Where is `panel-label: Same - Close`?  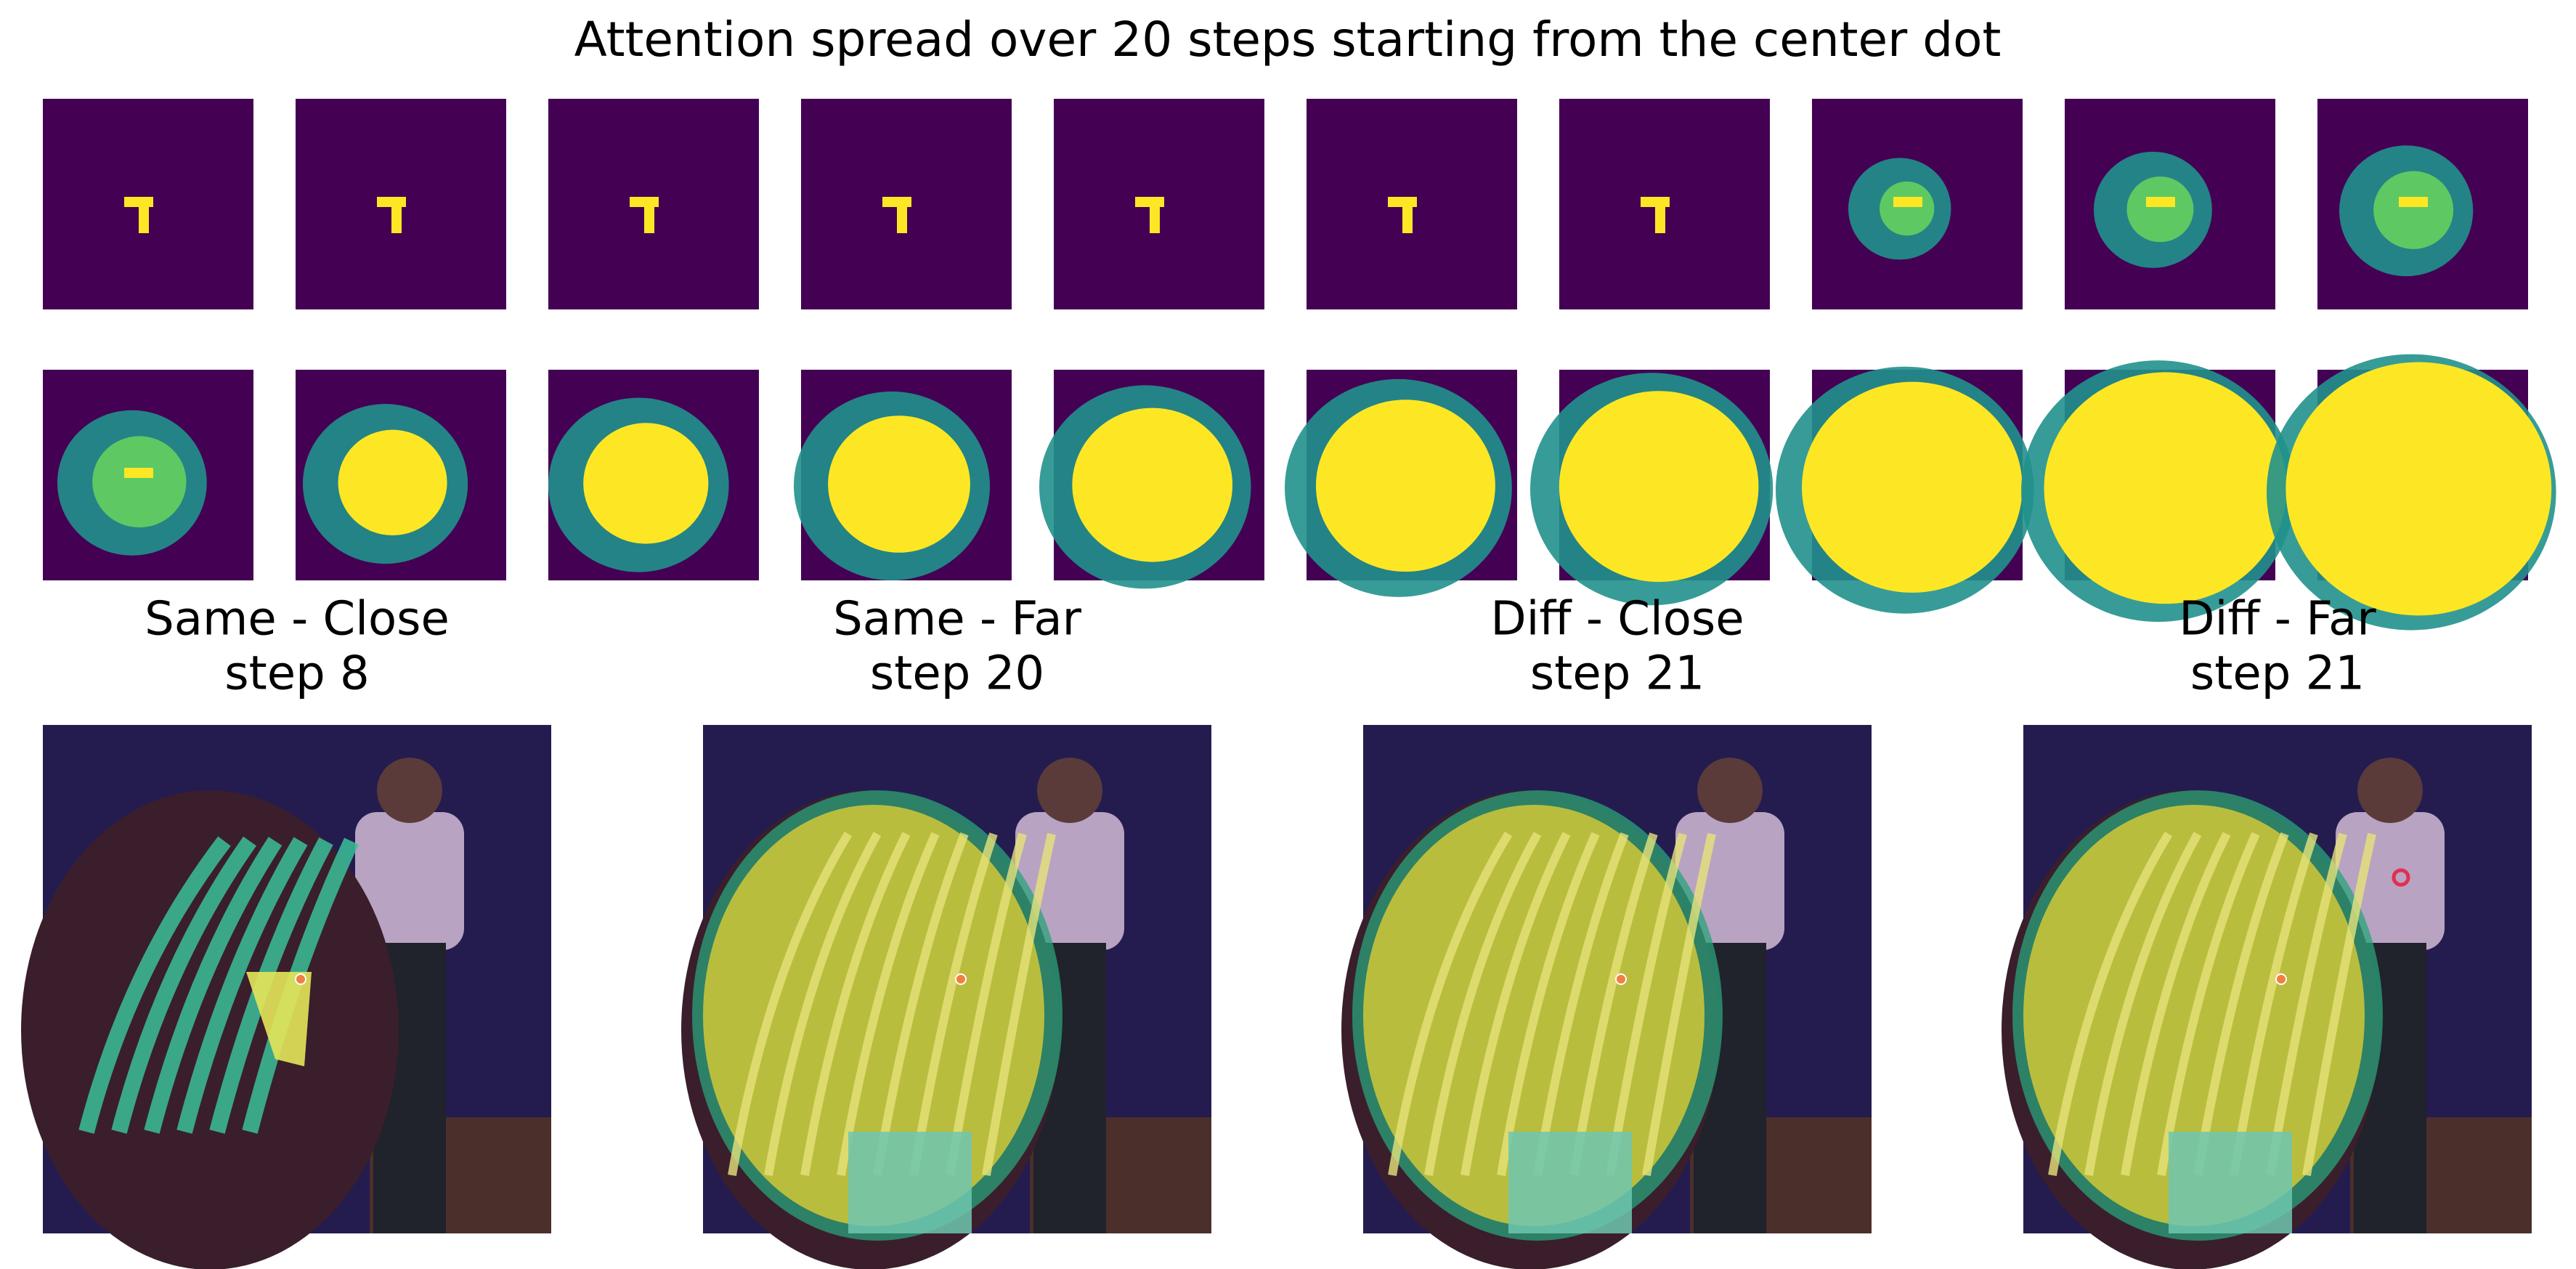 panel-label: Same - Close is located at coordinates (297, 619).